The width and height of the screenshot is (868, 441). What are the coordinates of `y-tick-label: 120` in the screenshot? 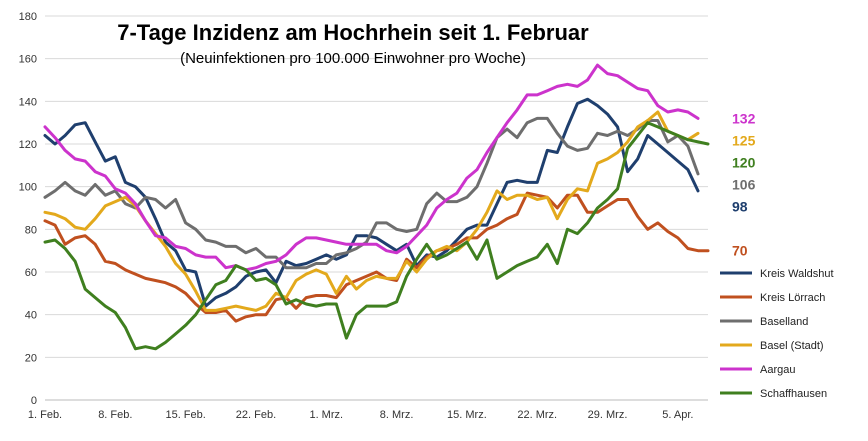 It's located at (28, 145).